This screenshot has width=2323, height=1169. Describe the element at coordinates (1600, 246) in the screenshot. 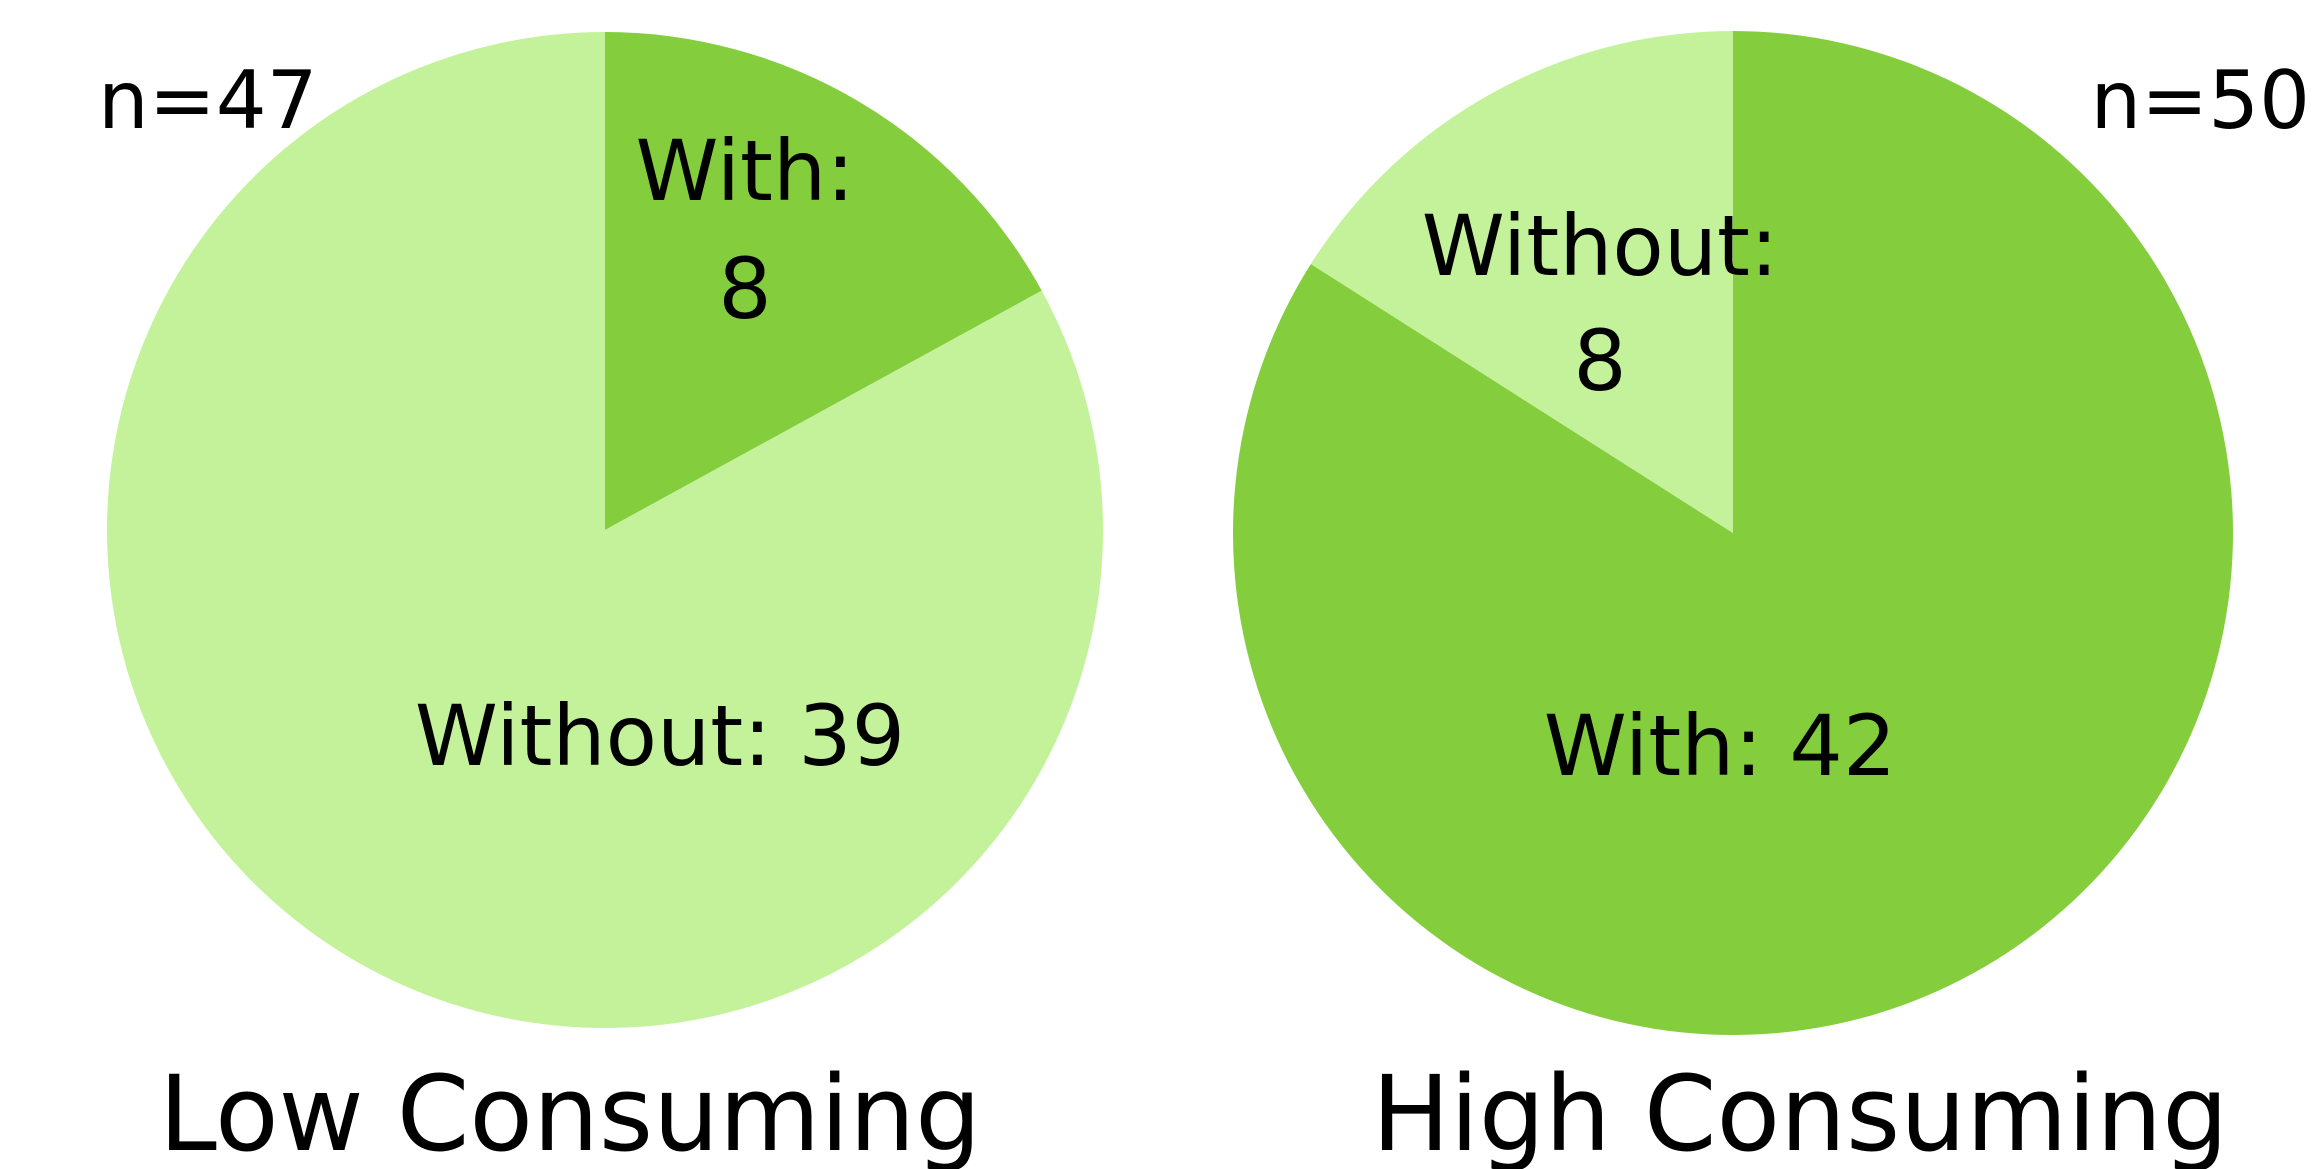

I see `slice-label-high-without-line1: Without:` at that location.